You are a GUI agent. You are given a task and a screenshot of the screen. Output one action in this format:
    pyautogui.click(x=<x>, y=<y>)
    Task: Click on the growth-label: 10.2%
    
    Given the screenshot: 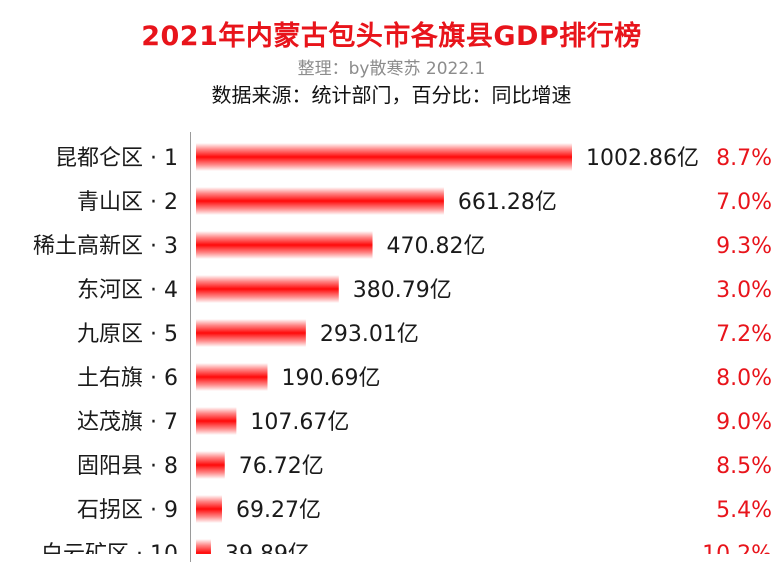 What is the action you would take?
    pyautogui.click(x=737, y=548)
    